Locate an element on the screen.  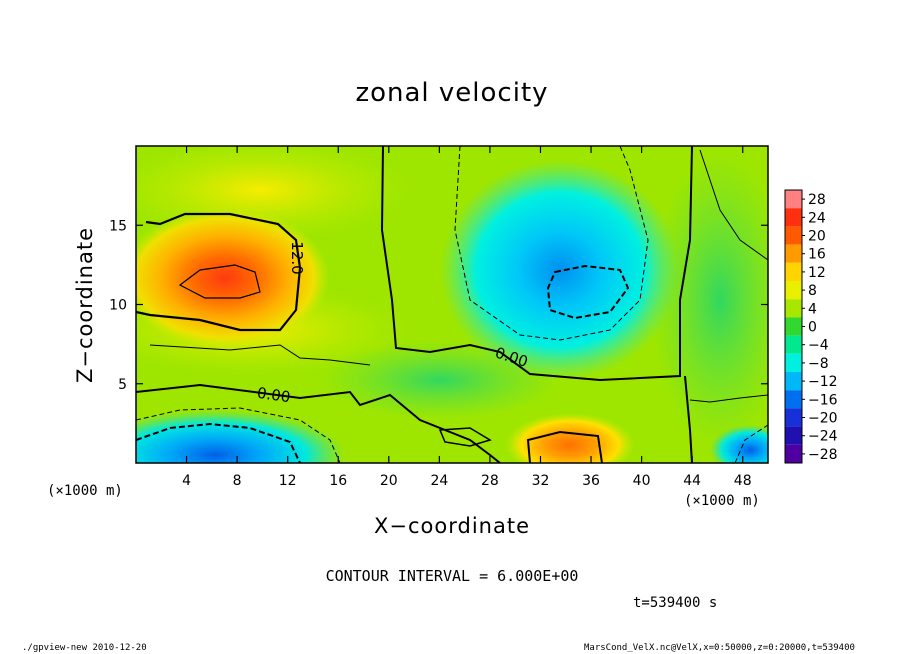
x-tick-label: 32 is located at coordinates (541, 481).